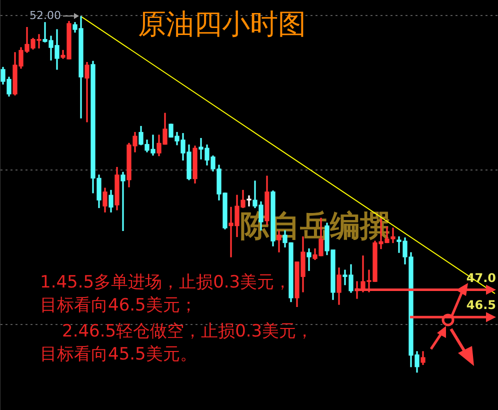  What do you see at coordinates (118, 305) in the screenshot?
I see `annotation: 目标看向46.5美元；` at bounding box center [118, 305].